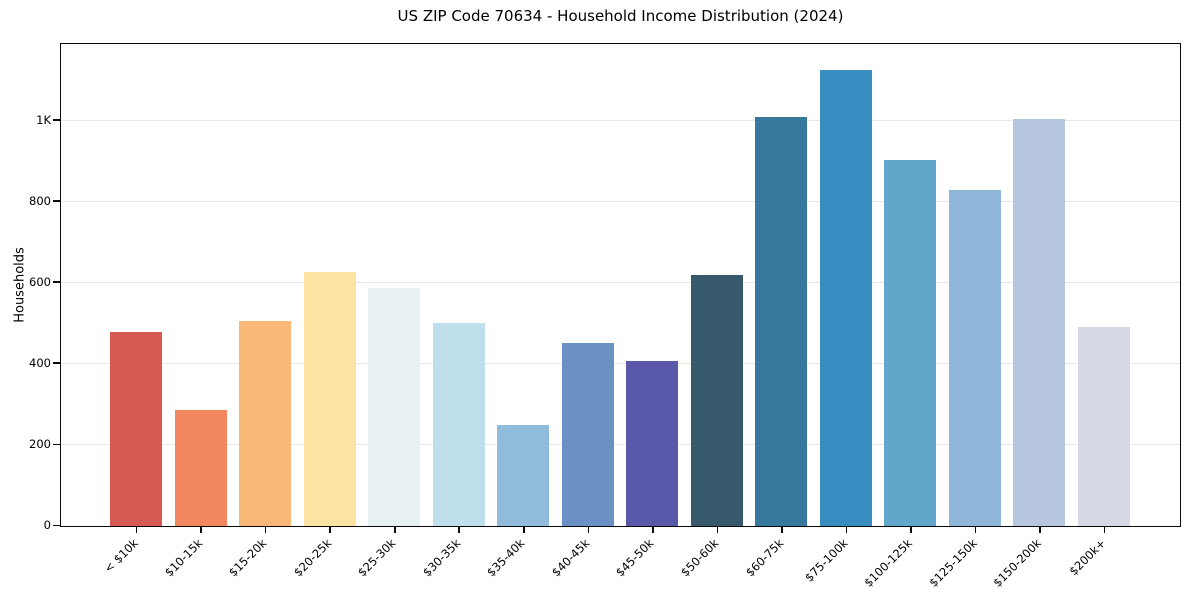 The width and height of the screenshot is (1189, 590). I want to click on x-tick-label: $45-50k, so click(635, 558).